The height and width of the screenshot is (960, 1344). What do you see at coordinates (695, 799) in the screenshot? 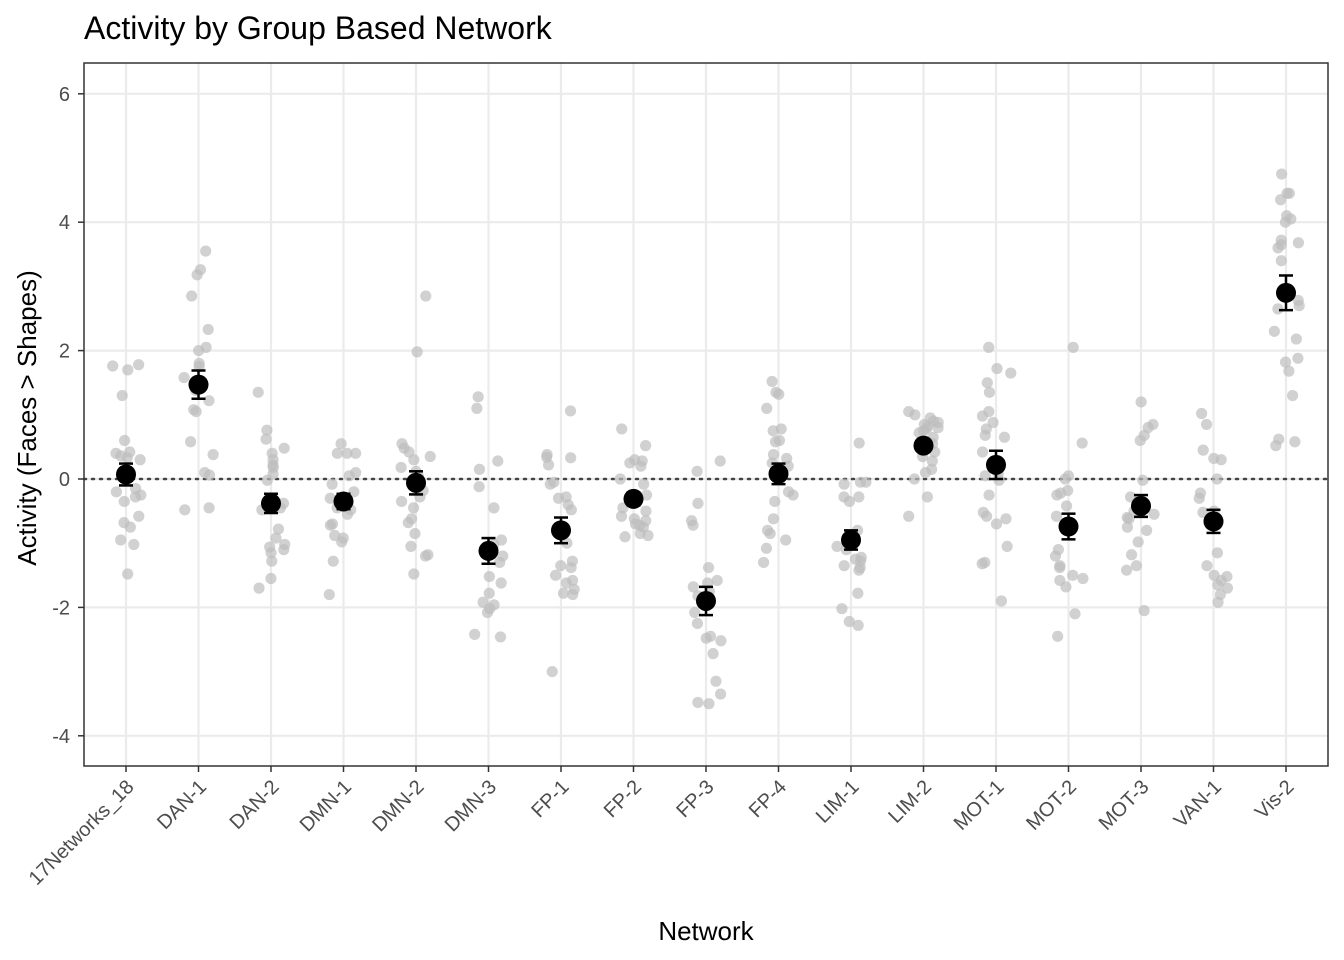
I see `x-tick-label: FP-3` at bounding box center [695, 799].